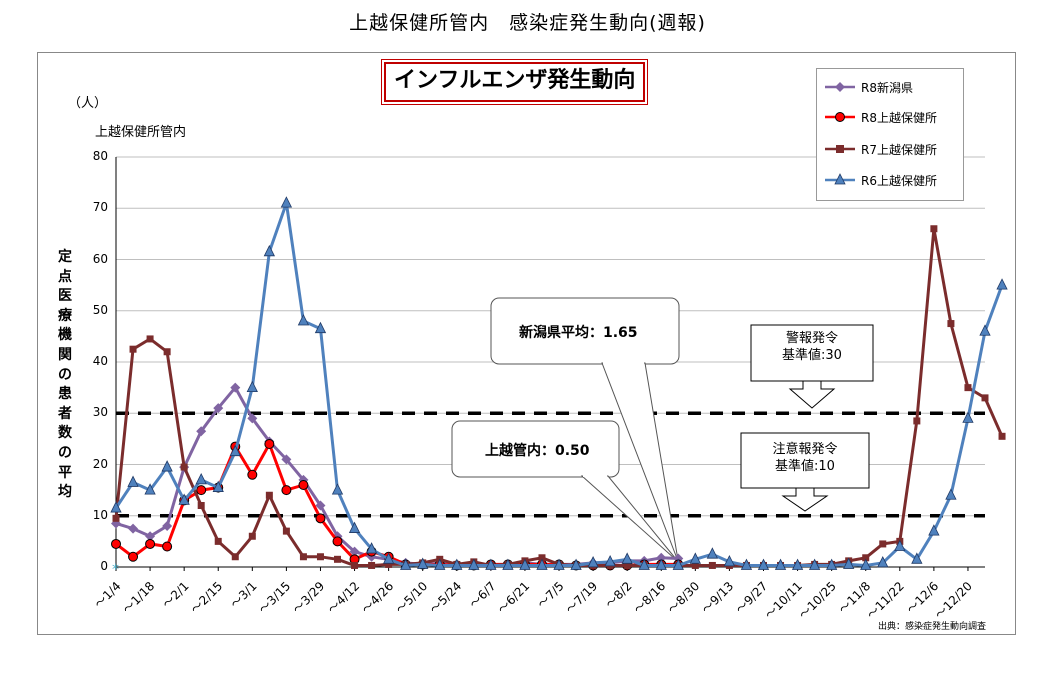 The image size is (1055, 685). Describe the element at coordinates (104, 566) in the screenshot. I see `y-tick-label: 0` at that location.